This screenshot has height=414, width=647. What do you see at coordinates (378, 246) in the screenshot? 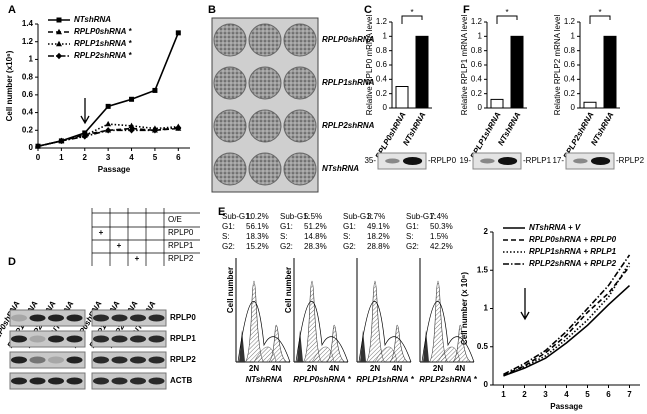
I see `stat: 28.8%` at bounding box center [378, 246].